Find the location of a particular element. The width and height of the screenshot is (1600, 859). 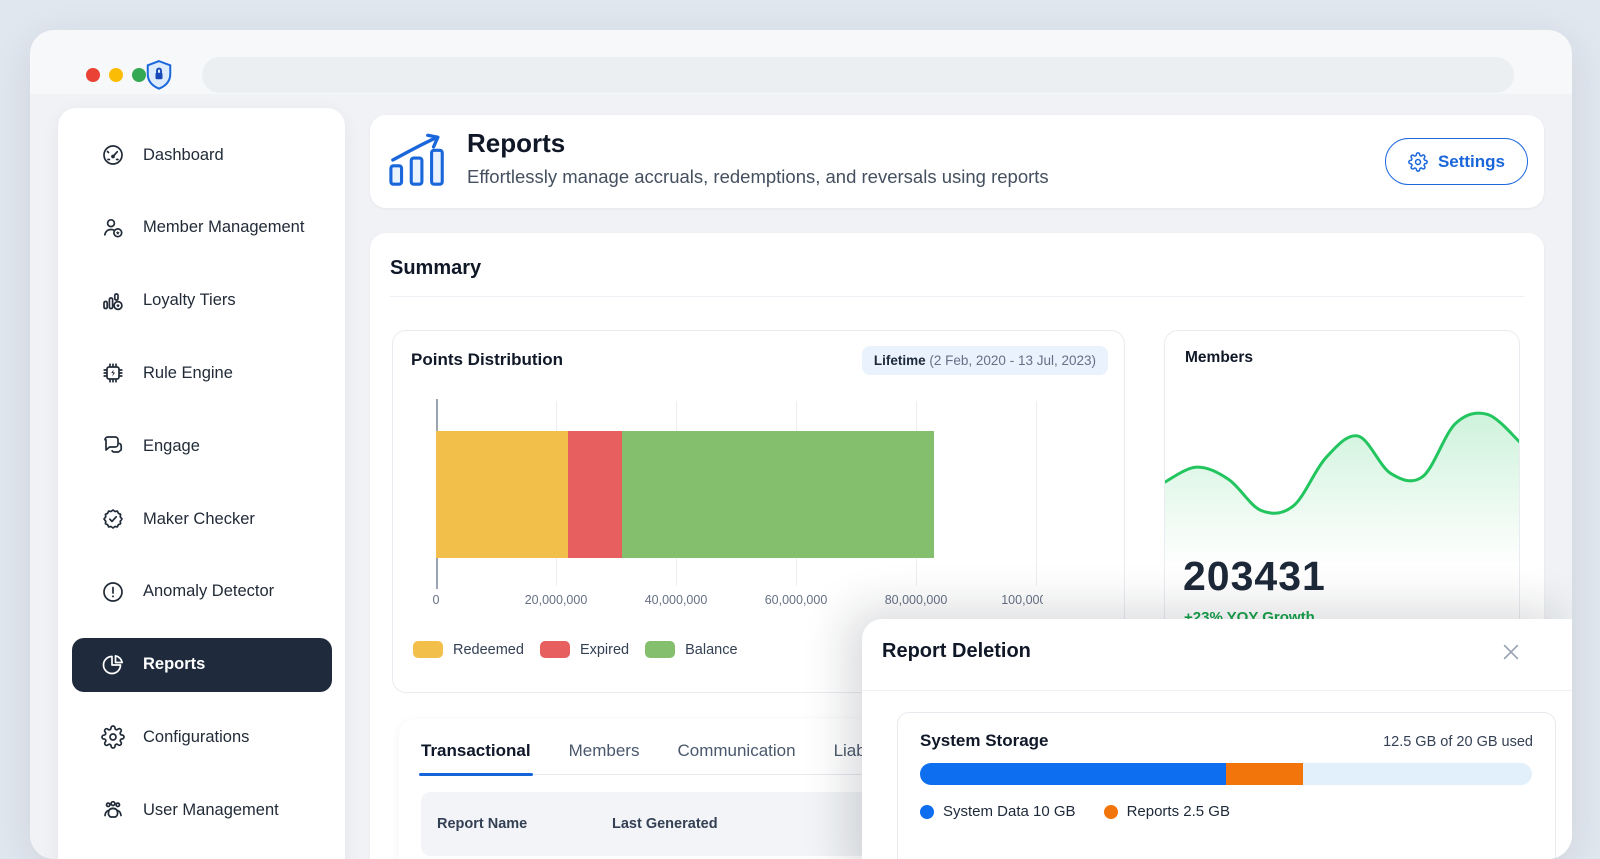

modal-divider is located at coordinates (1217, 690).